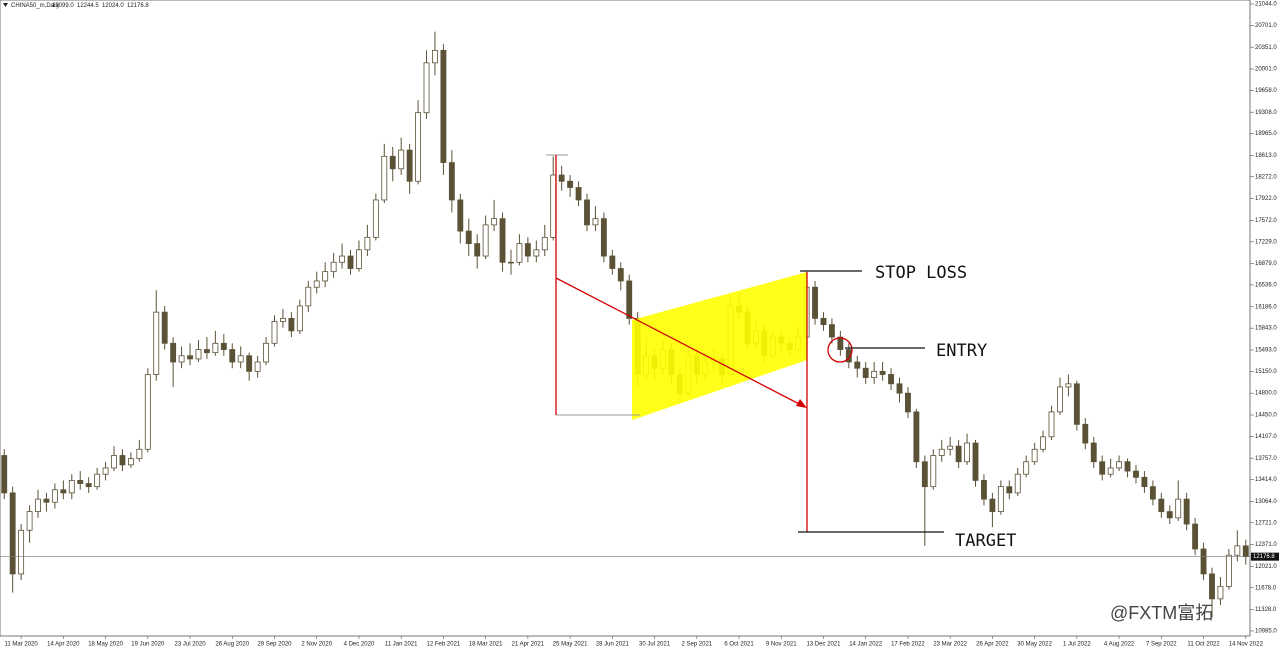 This screenshot has height=655, width=1280. I want to click on x-tick-label: 6 Oct 2021, so click(739, 645).